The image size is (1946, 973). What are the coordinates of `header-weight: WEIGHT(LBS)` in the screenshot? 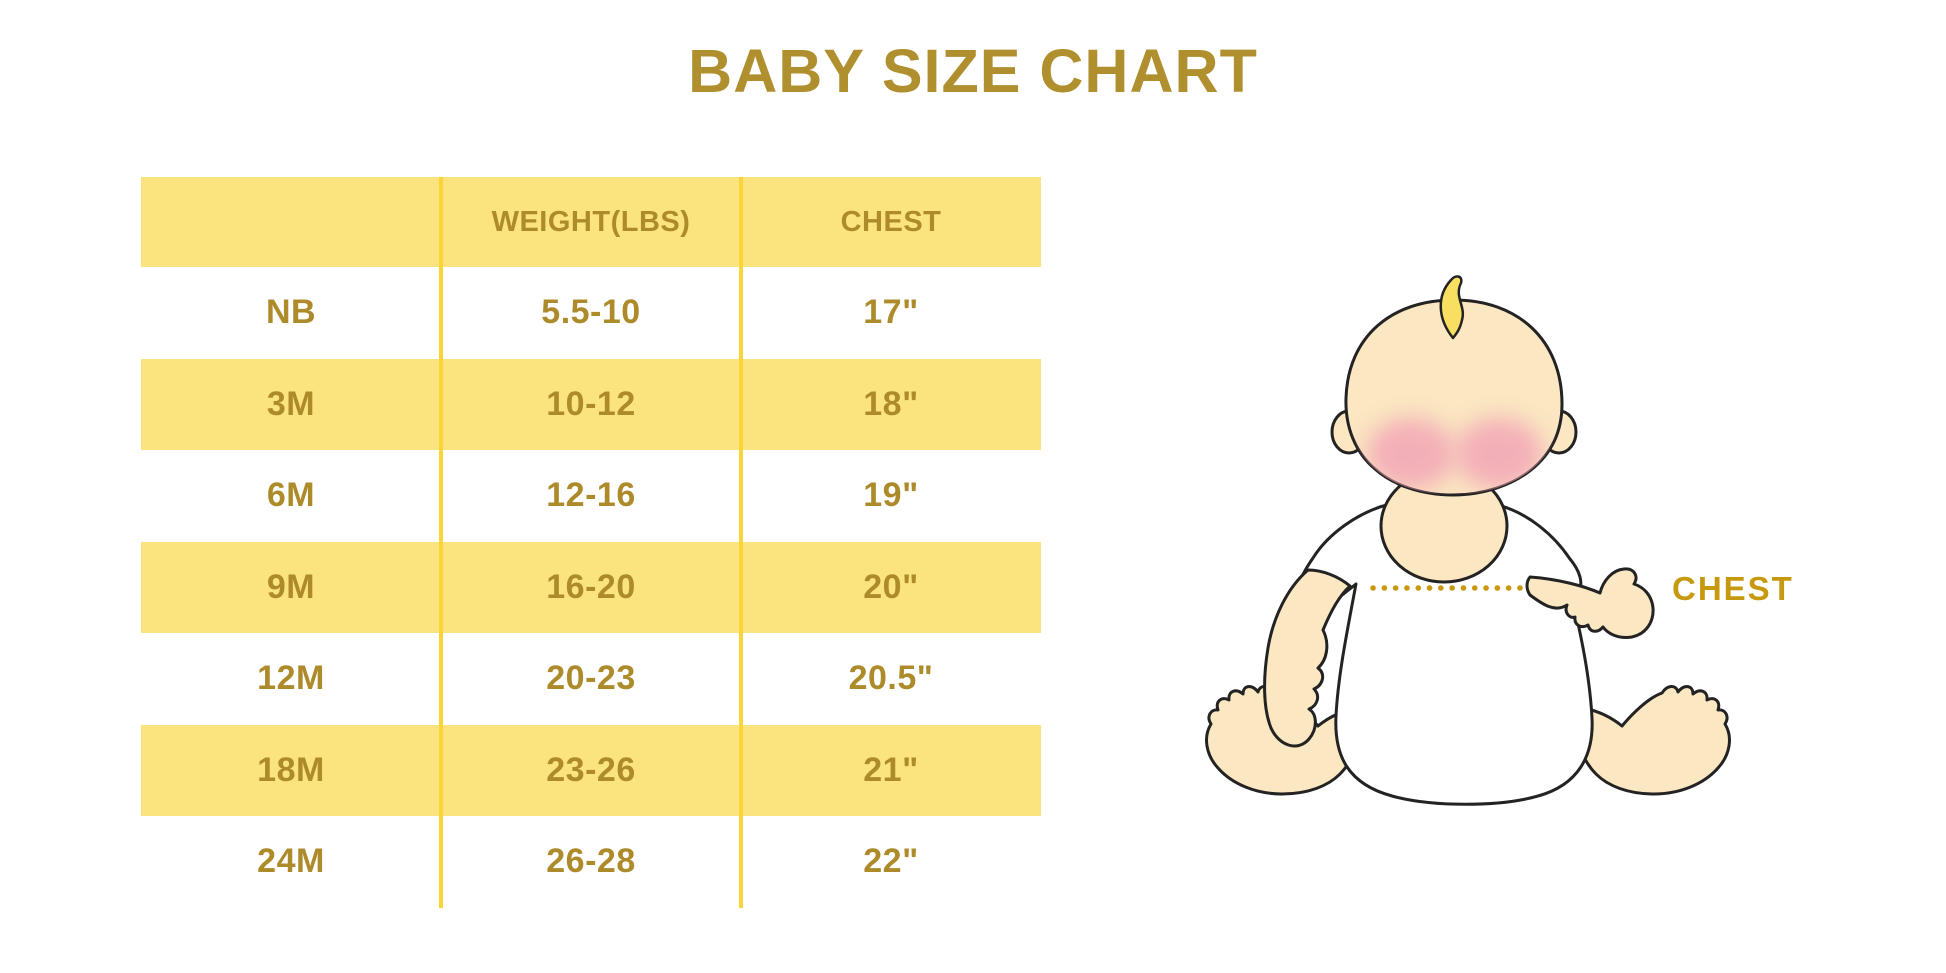 It's located at (591, 221).